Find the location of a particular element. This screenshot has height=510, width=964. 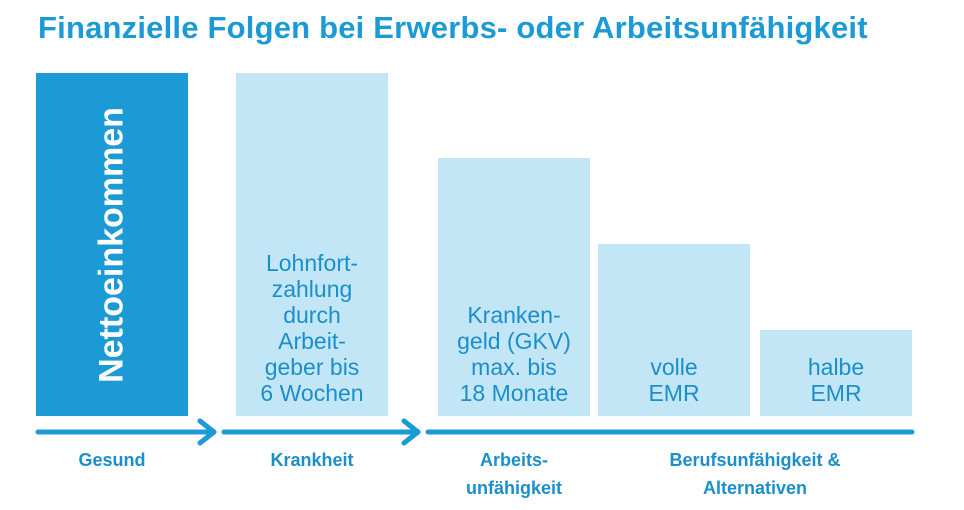

bar-volle-emr: volle EMR is located at coordinates (674, 330).